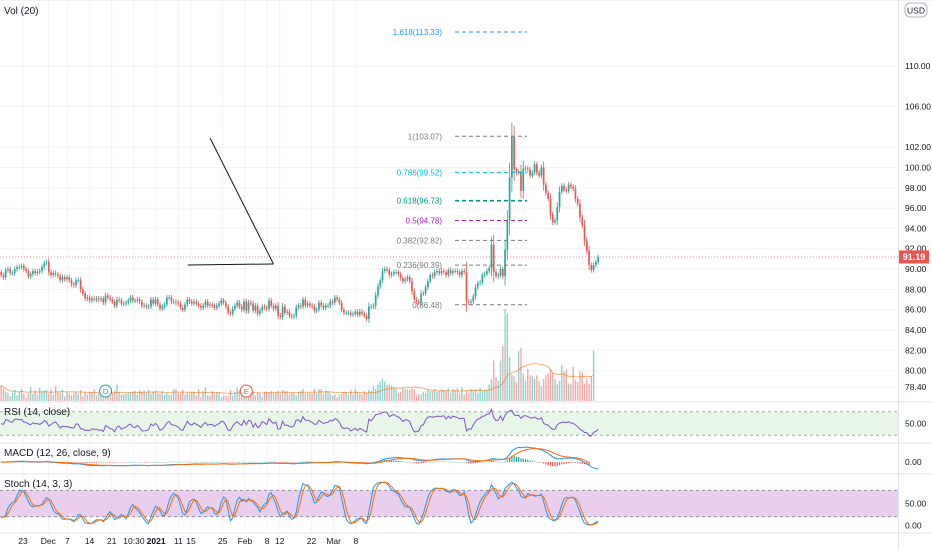  I want to click on currency-badge: USD, so click(916, 10).